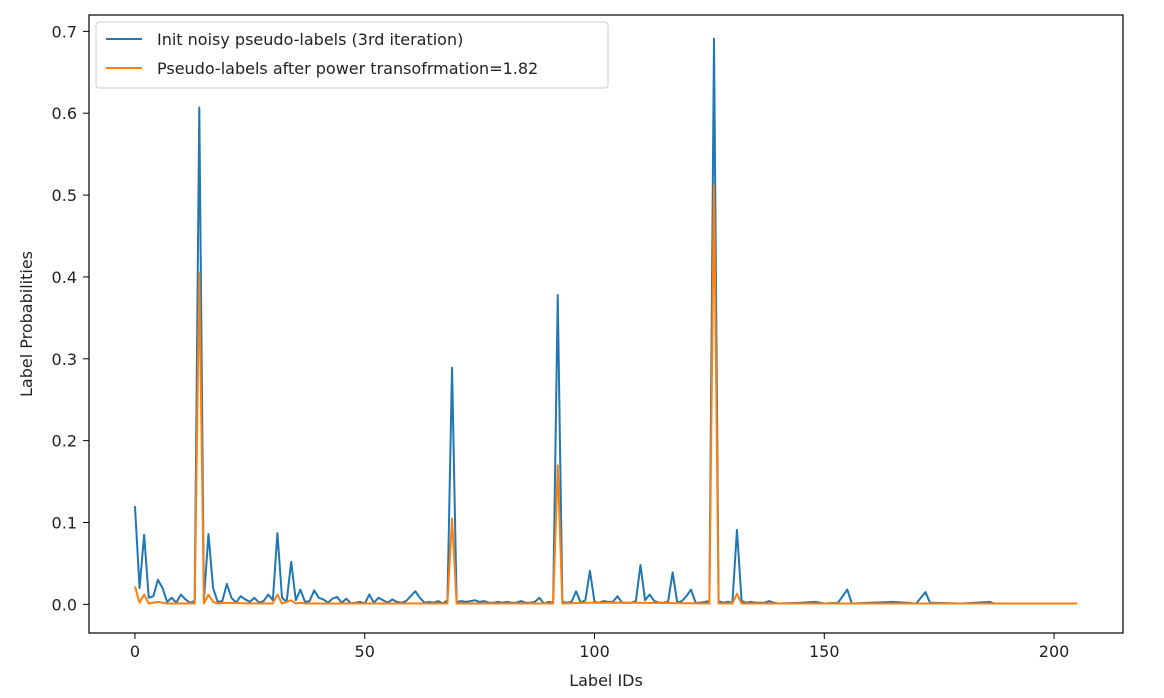 The width and height of the screenshot is (1164, 698). What do you see at coordinates (64, 195) in the screenshot?
I see `y-tick-label: 0.5` at bounding box center [64, 195].